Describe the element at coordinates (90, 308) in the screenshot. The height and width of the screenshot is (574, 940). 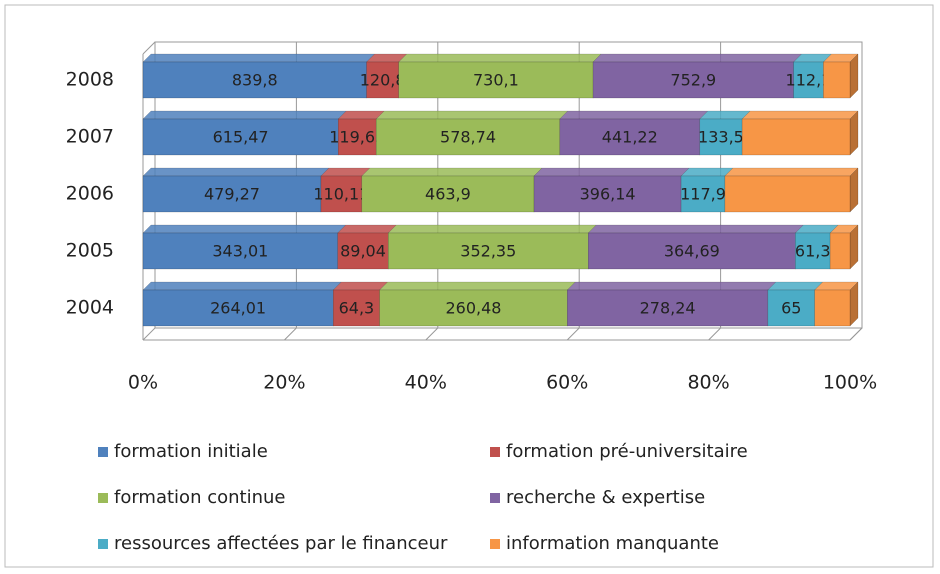
I see `y-tick-label: 2004` at that location.